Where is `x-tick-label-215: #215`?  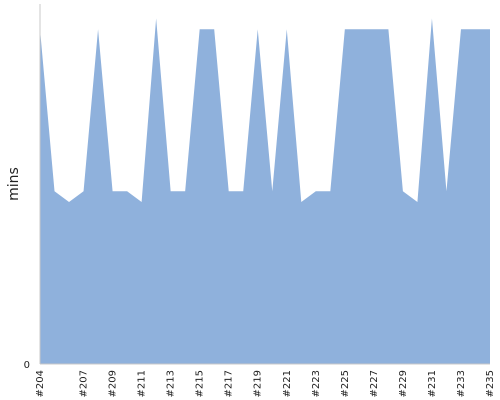
x-tick-label-215: #215 is located at coordinates (200, 383).